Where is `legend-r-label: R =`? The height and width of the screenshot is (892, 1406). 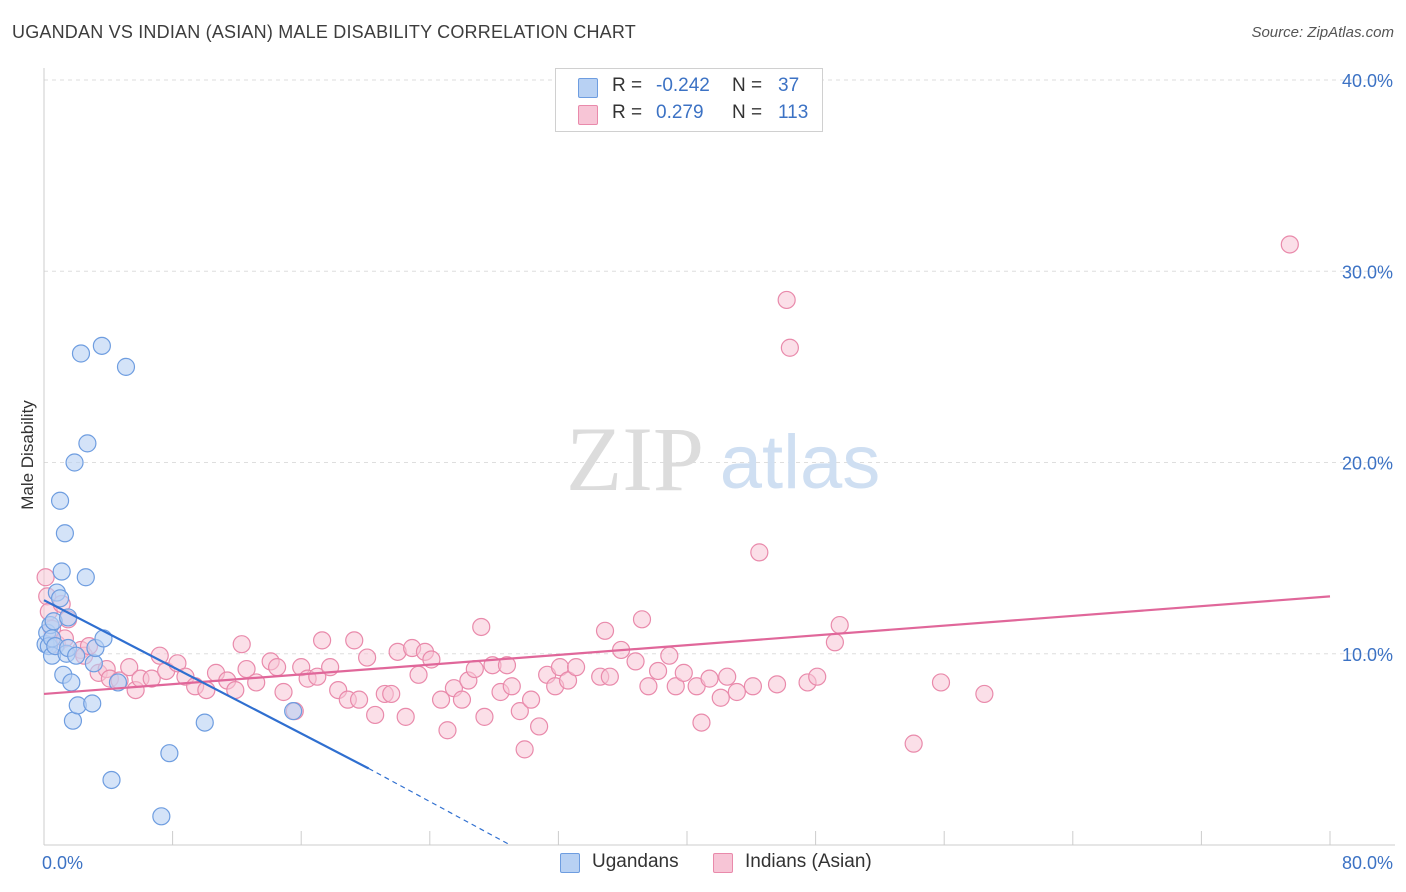
legend-r-label: R = is located at coordinates (627, 85).